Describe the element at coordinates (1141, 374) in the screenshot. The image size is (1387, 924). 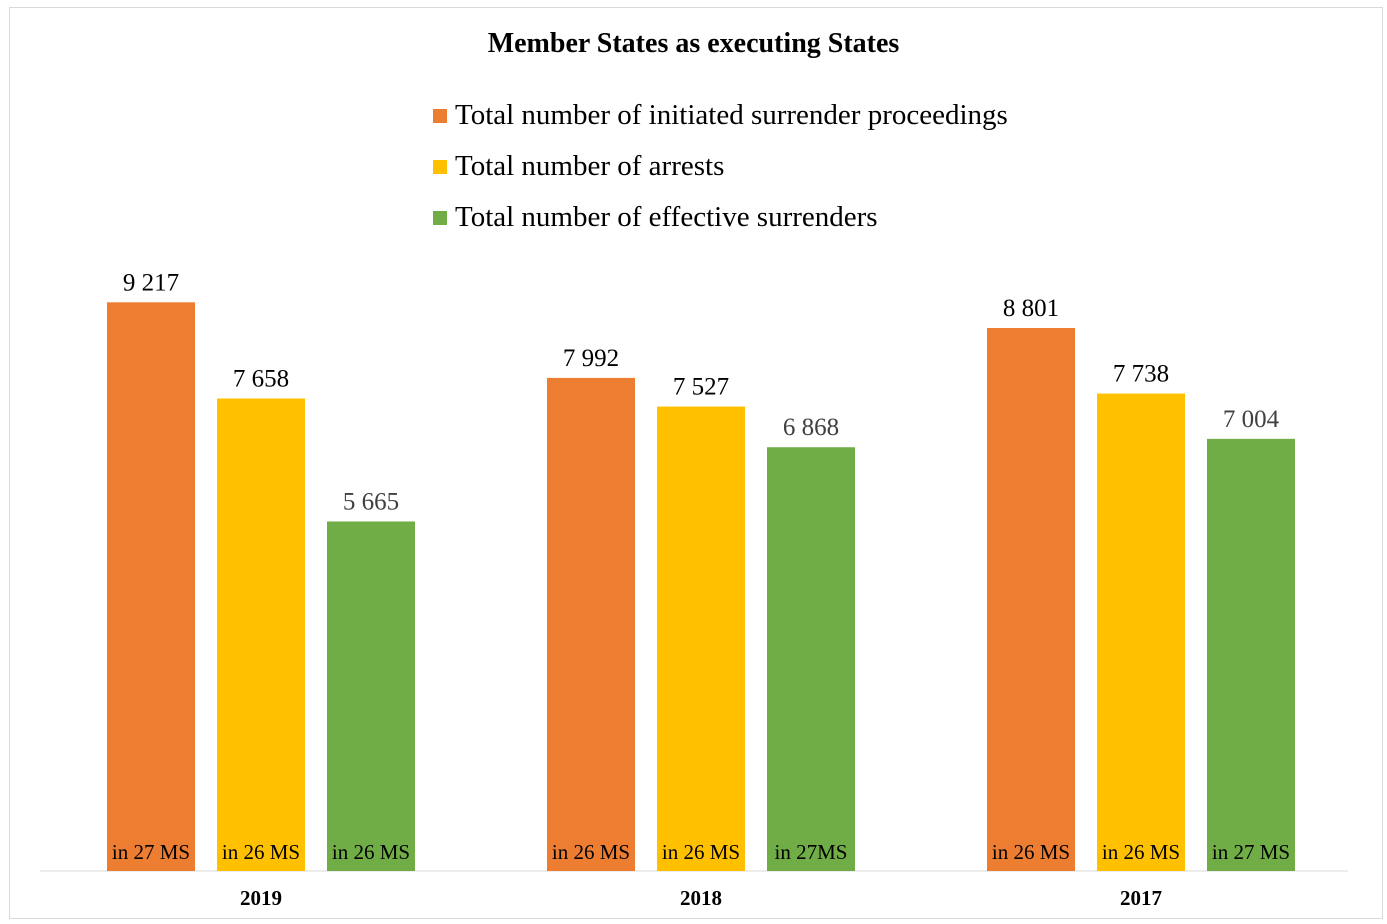
I see `data-label: 7 738` at that location.